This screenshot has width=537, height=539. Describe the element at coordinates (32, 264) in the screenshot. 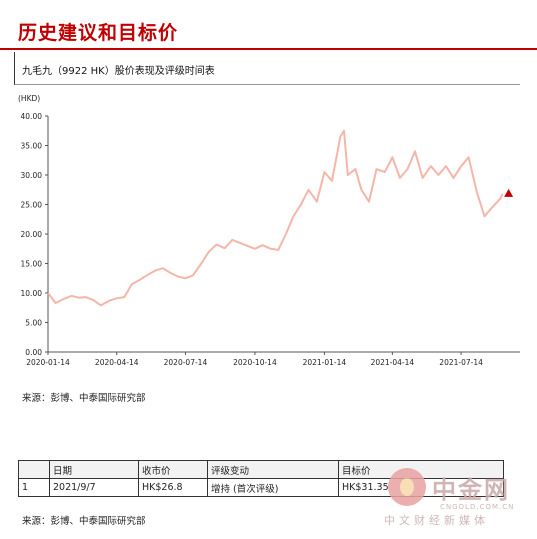

I see `y-tick-label: 15.00` at that location.